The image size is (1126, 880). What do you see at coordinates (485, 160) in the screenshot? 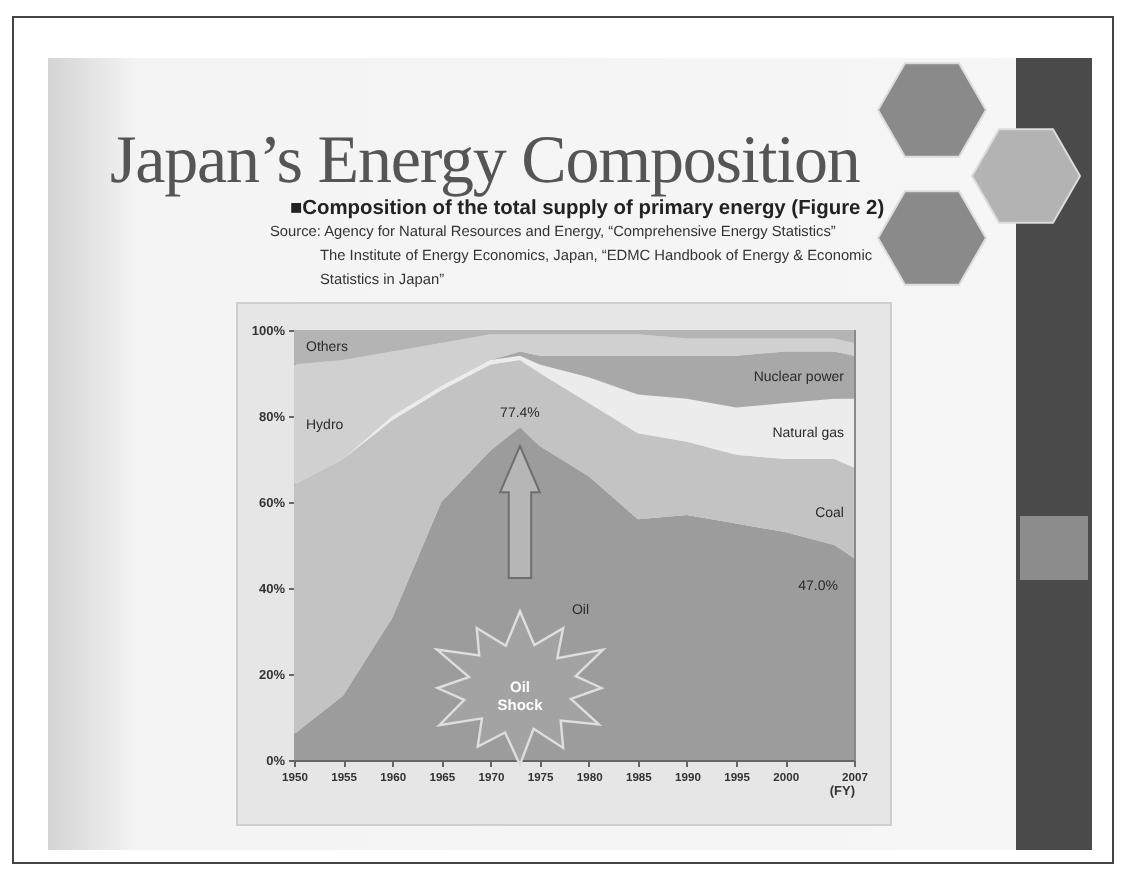
I see `chart-title: Japan’s Energy Composition` at bounding box center [485, 160].